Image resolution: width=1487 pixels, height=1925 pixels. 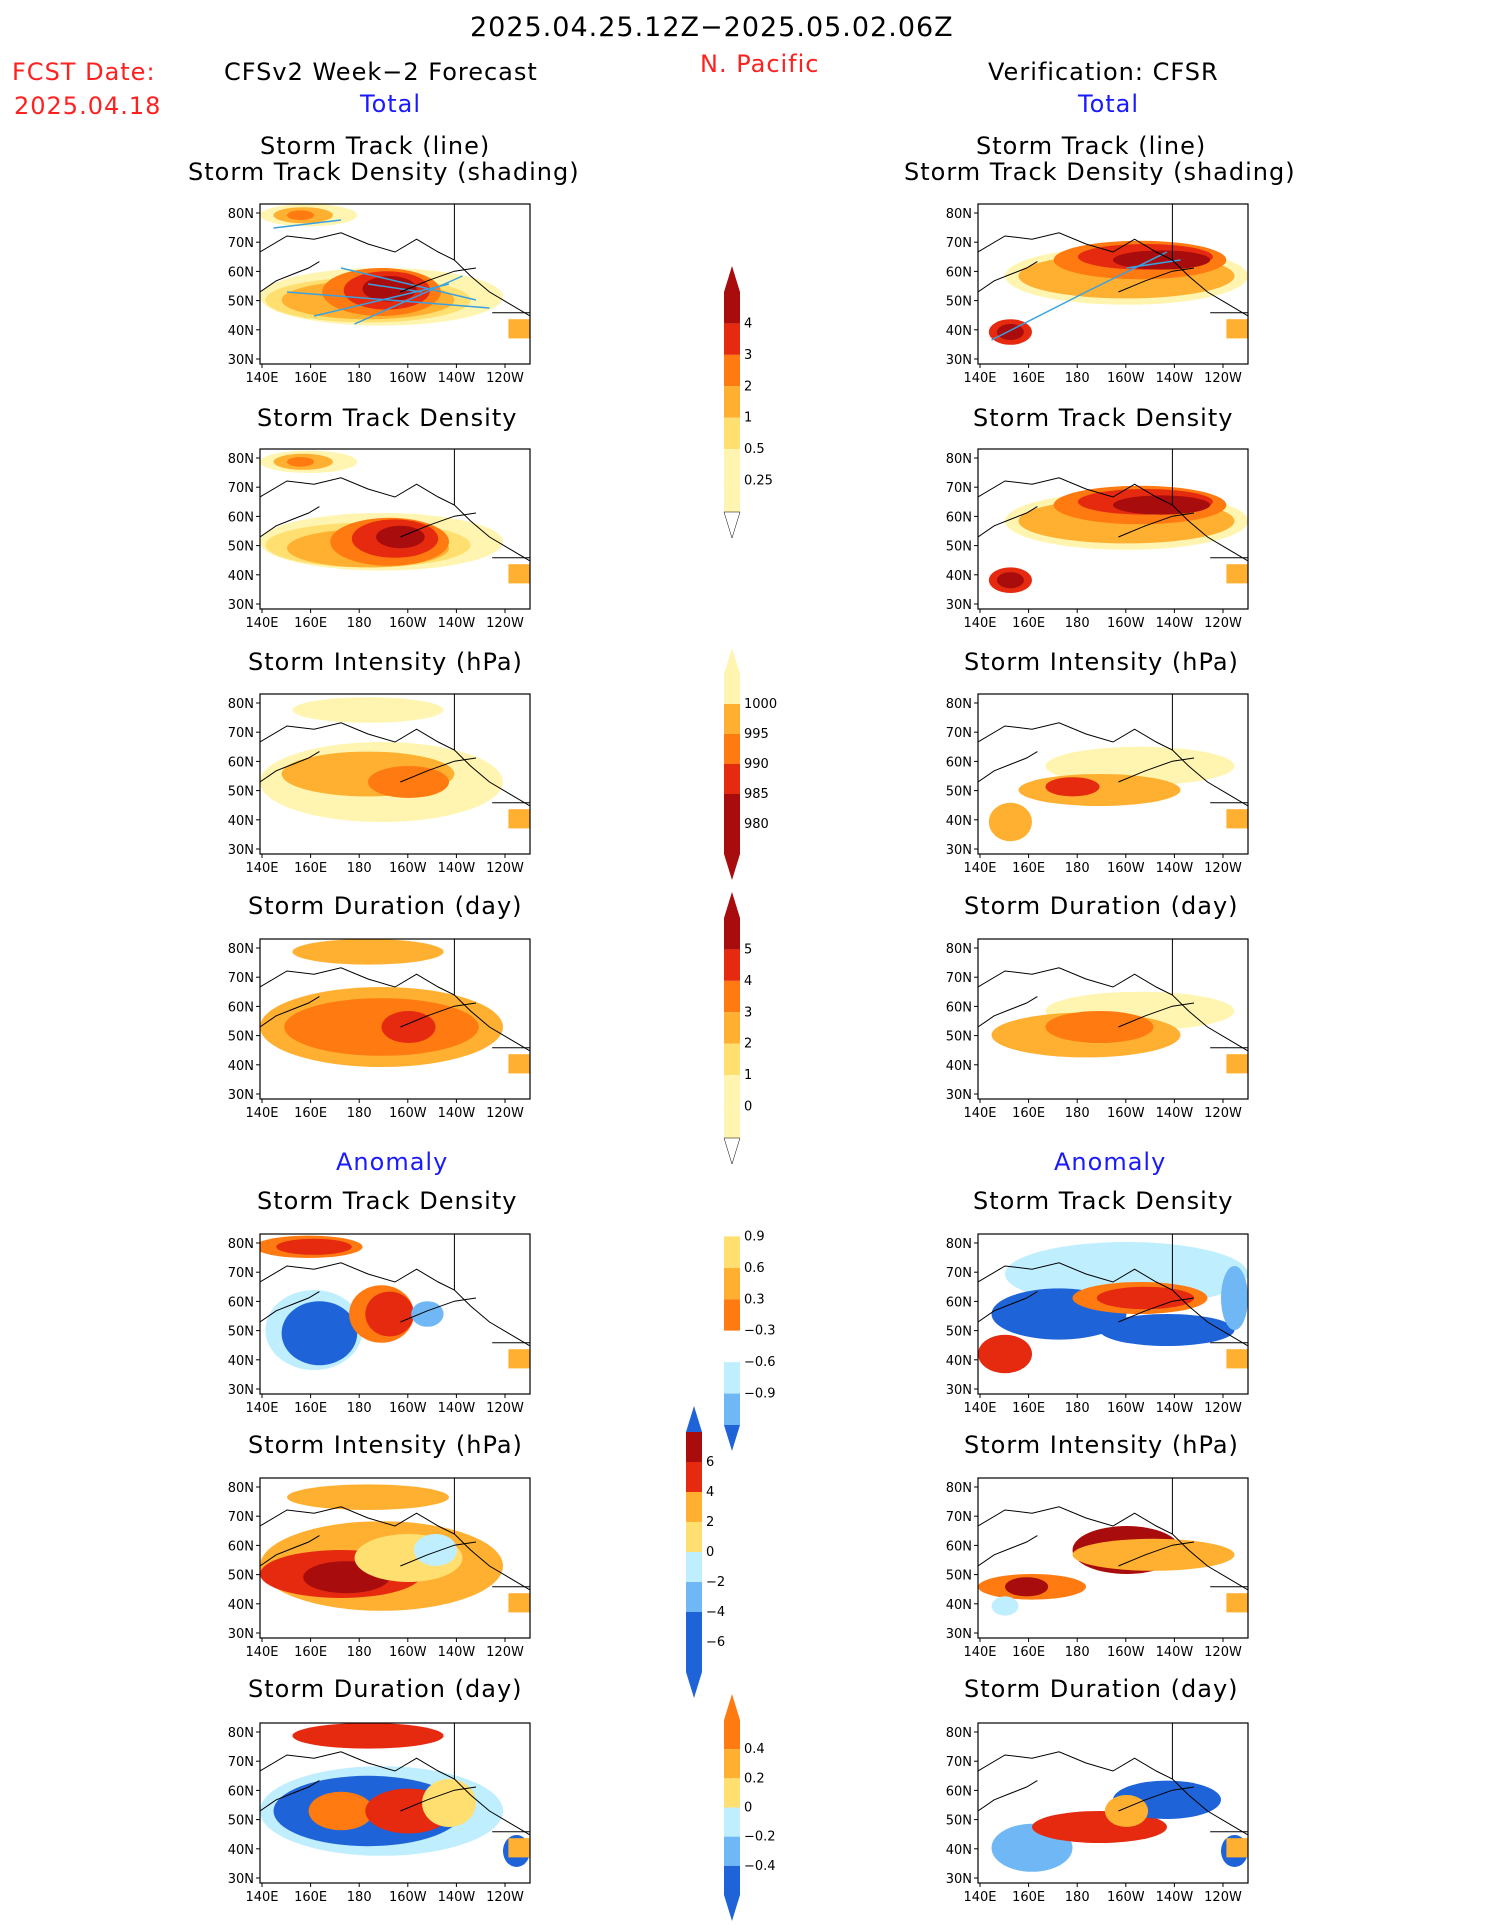 I want to click on colorbar-tick-label: 985, so click(x=756, y=794).